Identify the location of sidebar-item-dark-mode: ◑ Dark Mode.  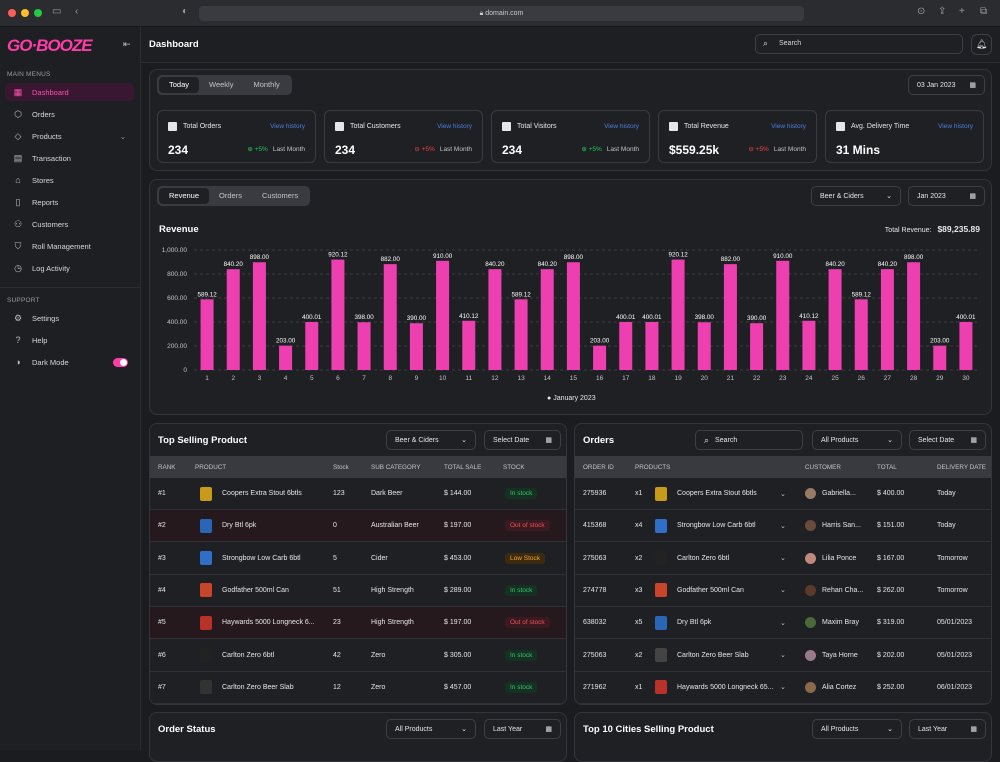
(69, 362).